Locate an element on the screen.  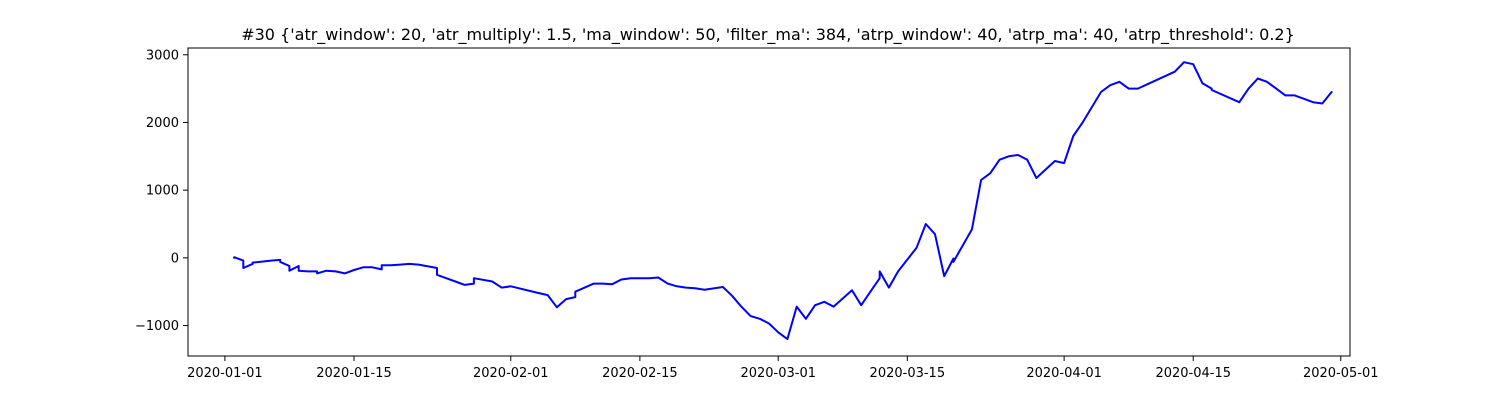
y-tick-label: 0 is located at coordinates (175, 258).